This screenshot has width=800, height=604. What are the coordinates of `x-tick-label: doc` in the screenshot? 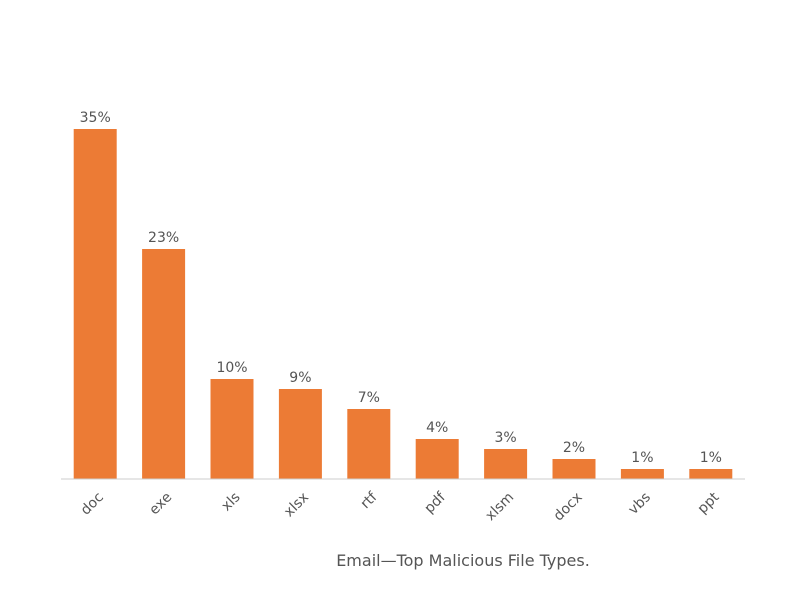 It's located at (92, 503).